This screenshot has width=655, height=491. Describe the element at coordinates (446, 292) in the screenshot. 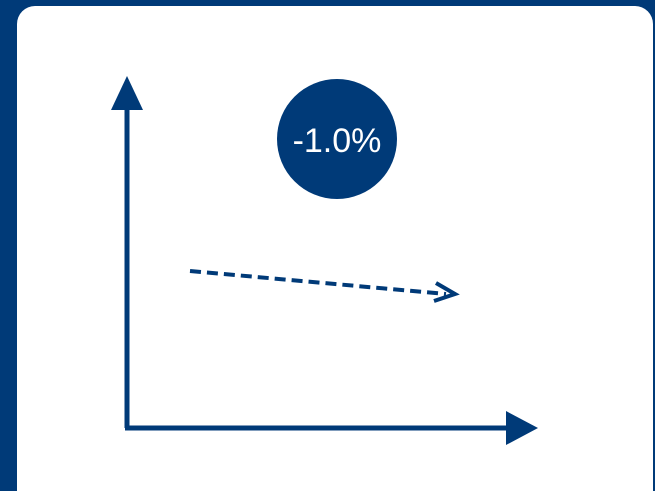

I see `trend-arrowhead-icon` at that location.